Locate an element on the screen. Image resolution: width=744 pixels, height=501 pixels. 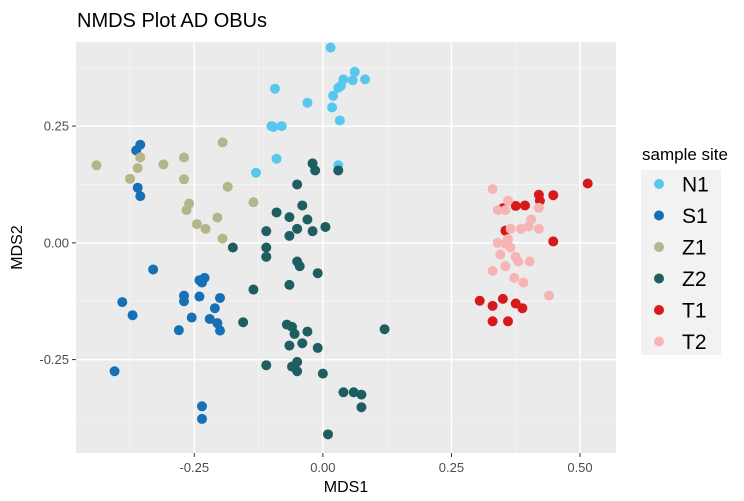
legend-label-t2: T2 is located at coordinates (694, 342).